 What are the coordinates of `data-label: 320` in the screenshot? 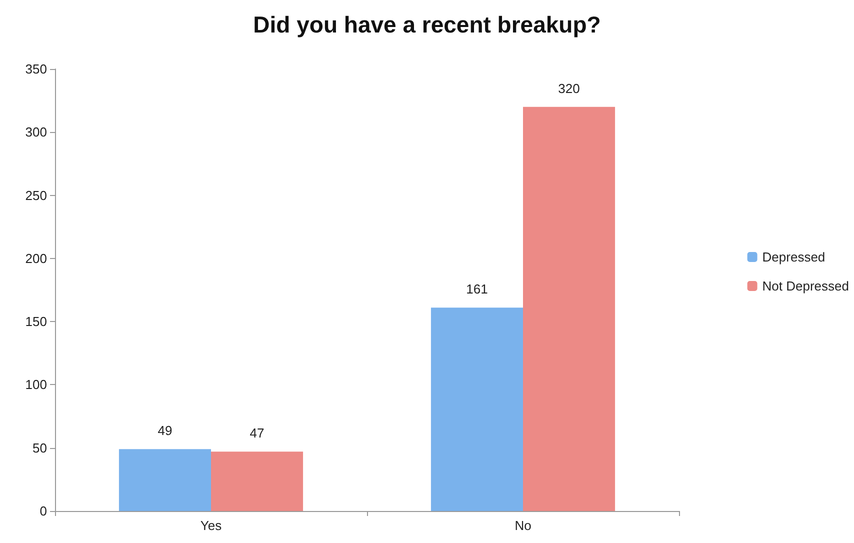 It's located at (569, 88).